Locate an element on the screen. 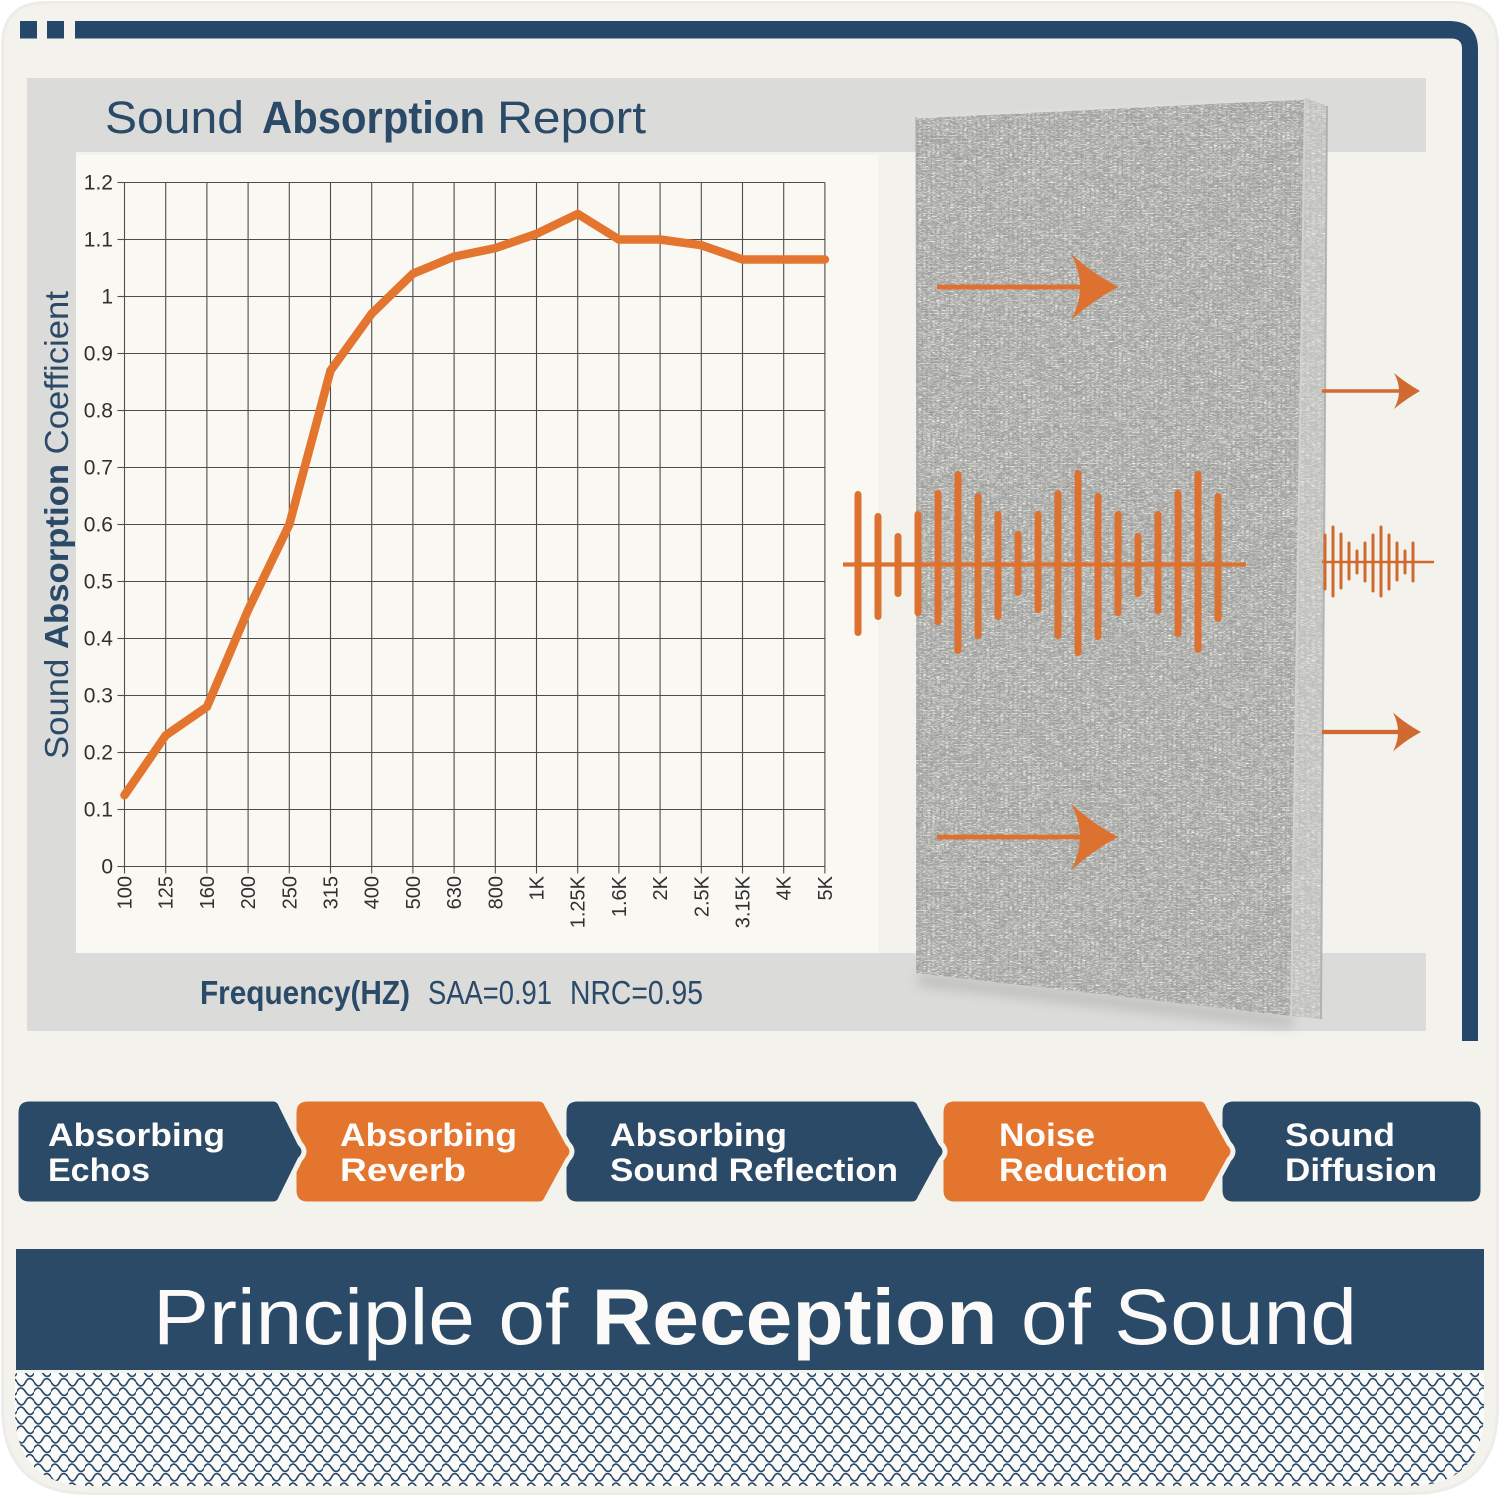  svg-text: 200 is located at coordinates (249, 892).